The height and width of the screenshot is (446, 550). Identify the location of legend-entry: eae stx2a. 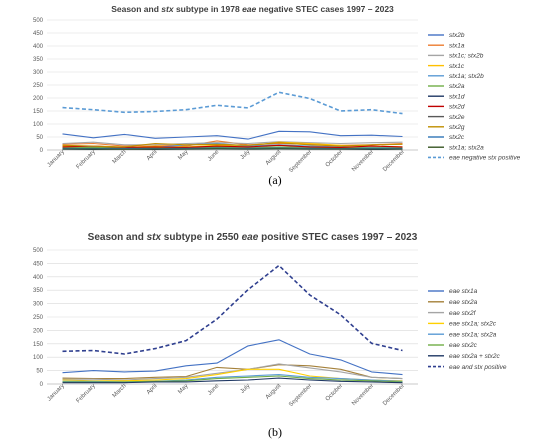
(463, 302).